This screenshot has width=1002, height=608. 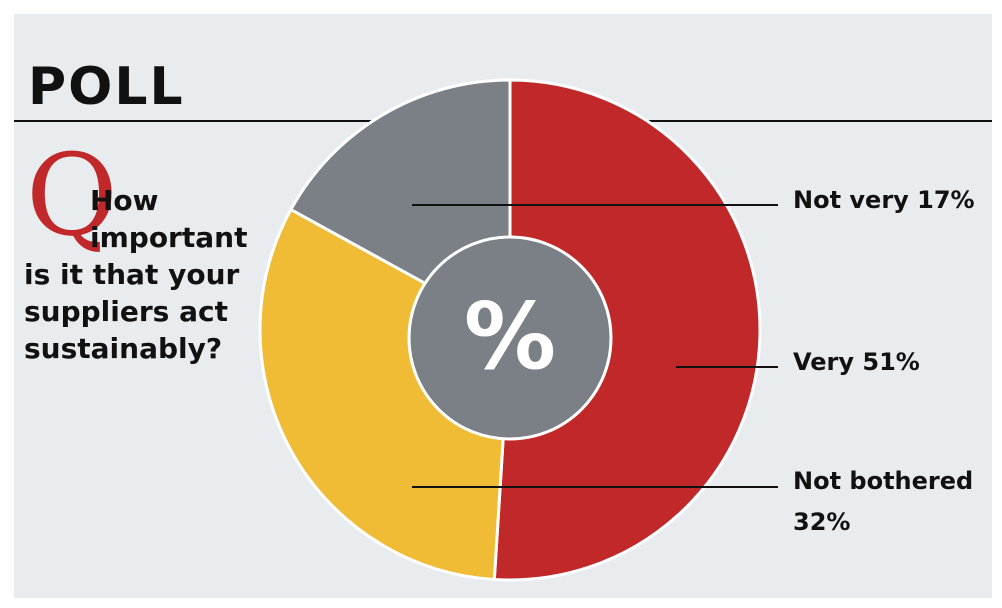 I want to click on question-line-2: important, so click(x=169, y=237).